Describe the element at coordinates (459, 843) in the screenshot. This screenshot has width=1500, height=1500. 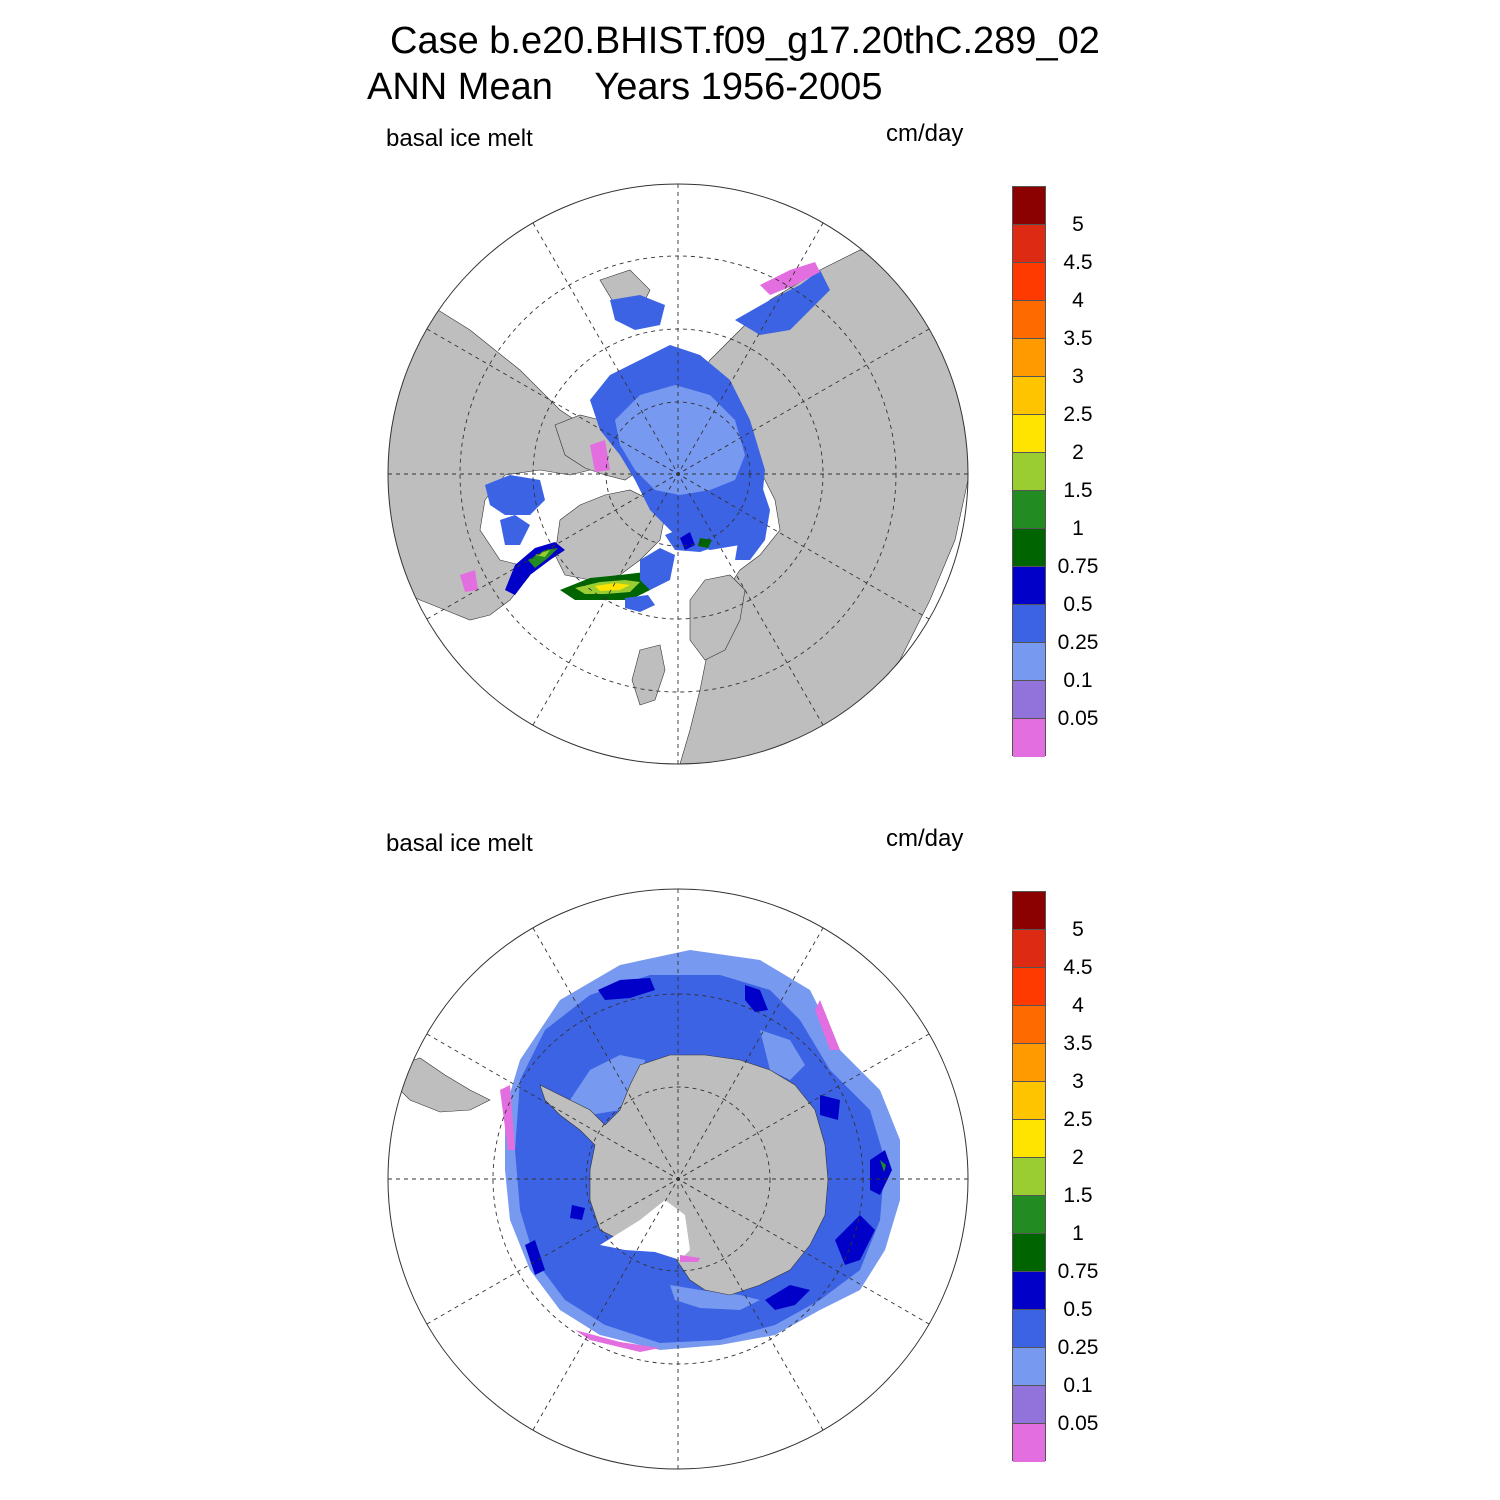
I see `south-variable-label: basal ice melt` at that location.